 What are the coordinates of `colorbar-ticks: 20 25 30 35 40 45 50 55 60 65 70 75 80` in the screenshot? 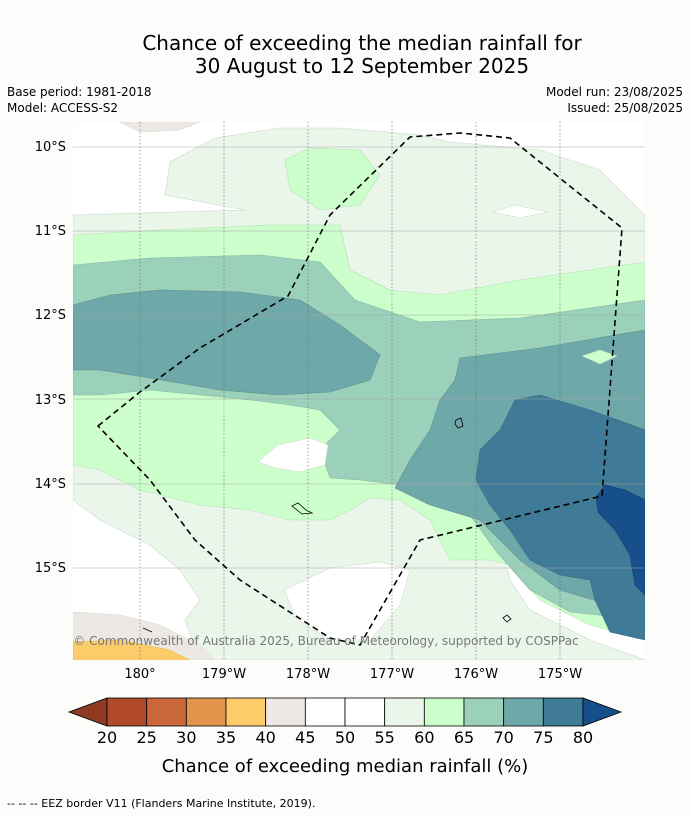 It's located at (345, 737).